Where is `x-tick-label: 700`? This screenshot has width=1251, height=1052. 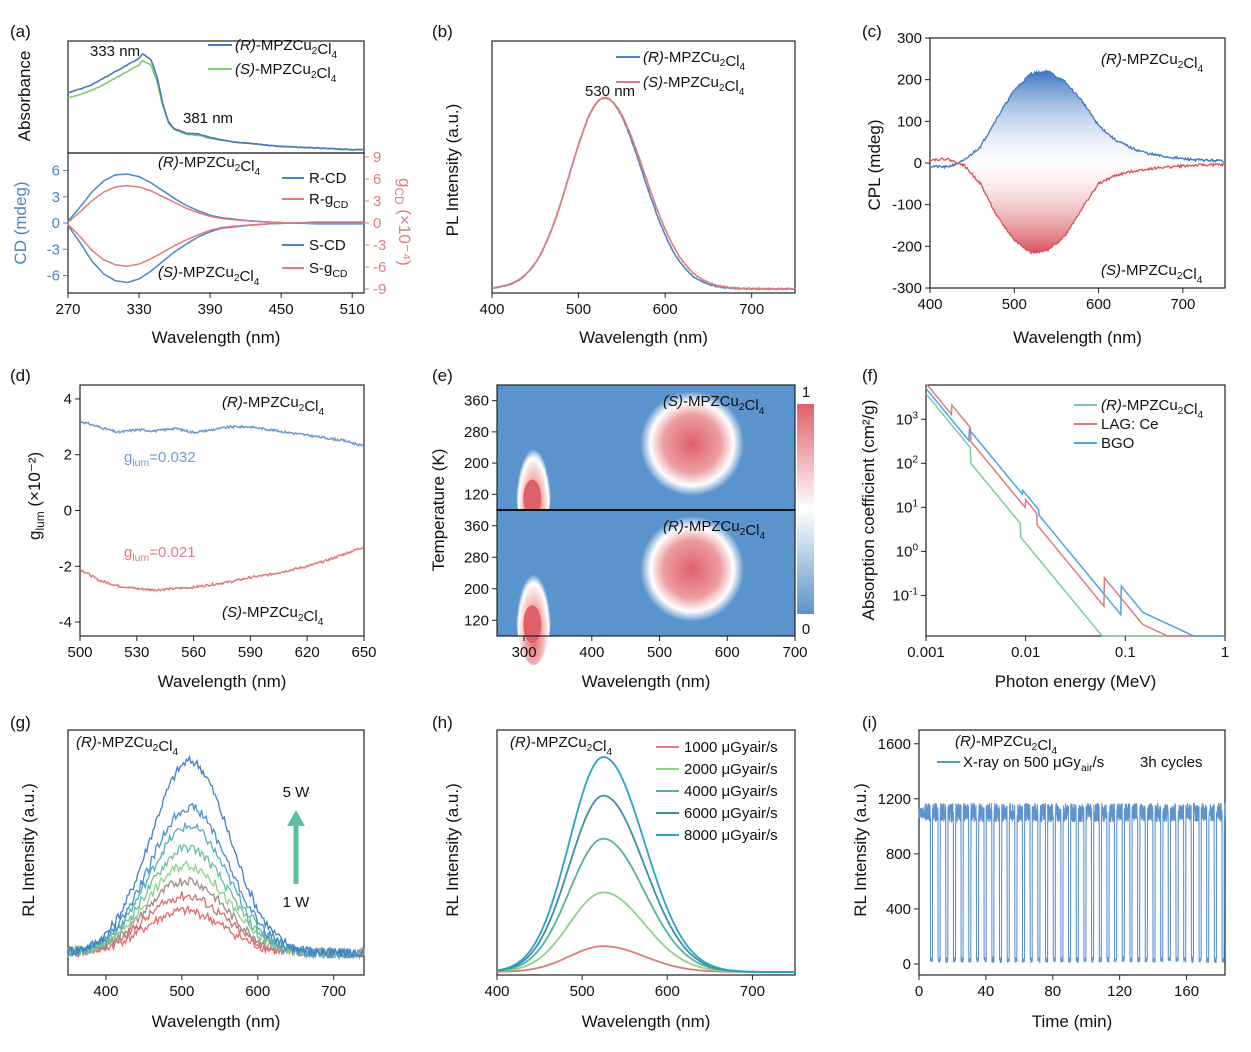
x-tick-label: 700 is located at coordinates (794, 652).